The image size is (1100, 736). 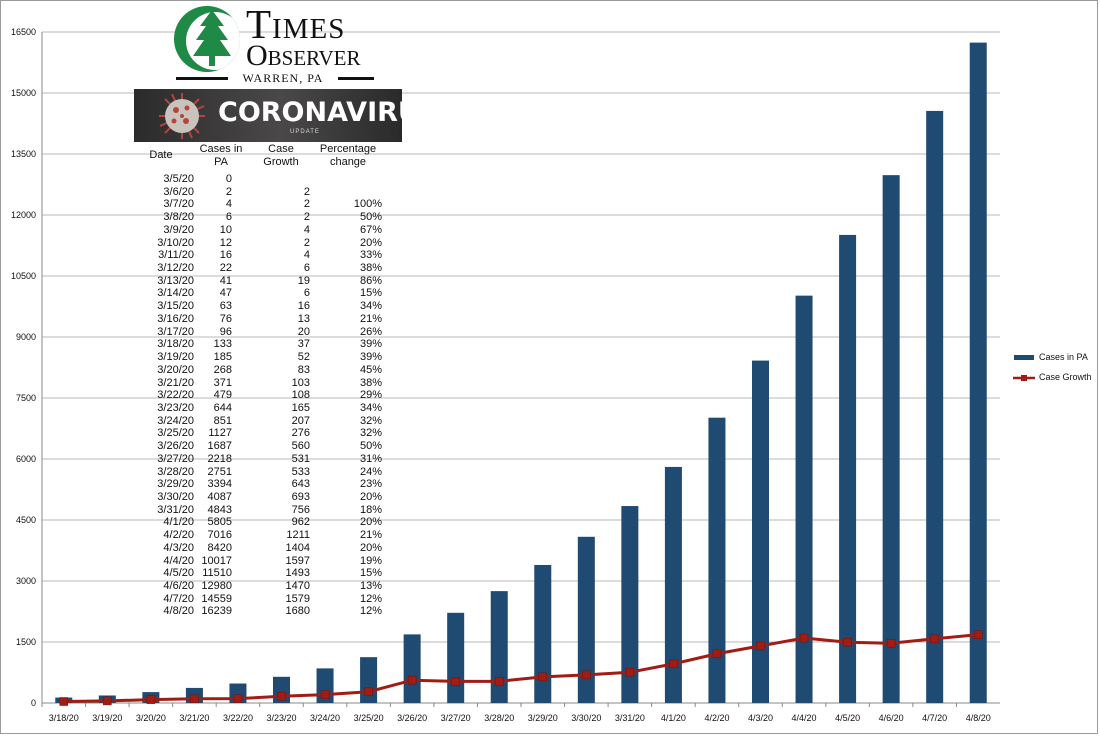 What do you see at coordinates (175, 357) in the screenshot?
I see `table-cell-date: 3/19/20` at bounding box center [175, 357].